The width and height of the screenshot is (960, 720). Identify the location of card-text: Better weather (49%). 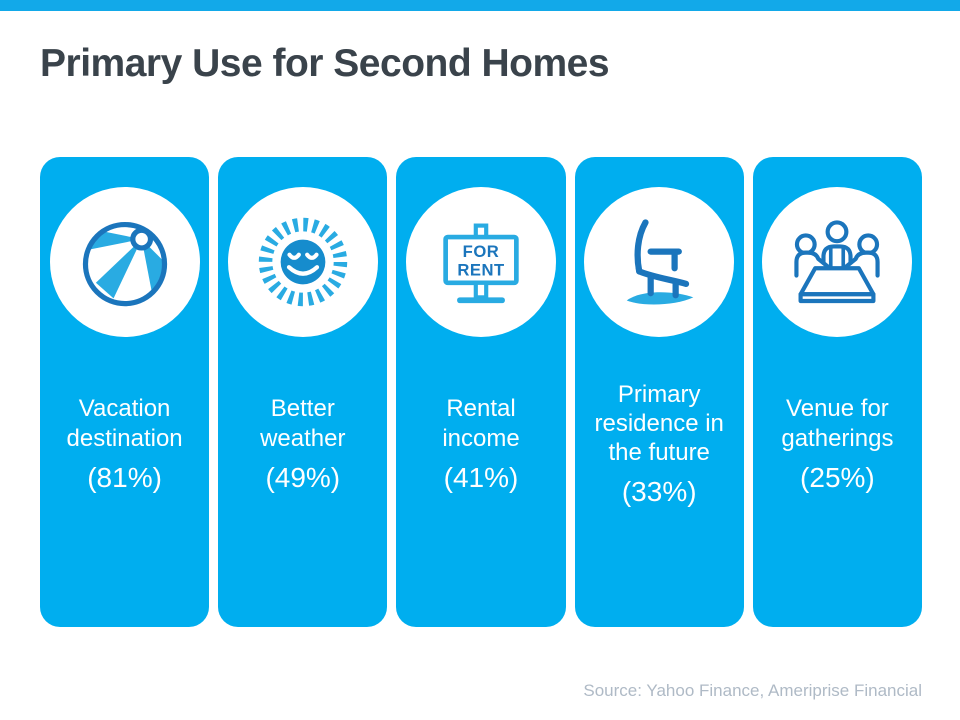
(303, 444).